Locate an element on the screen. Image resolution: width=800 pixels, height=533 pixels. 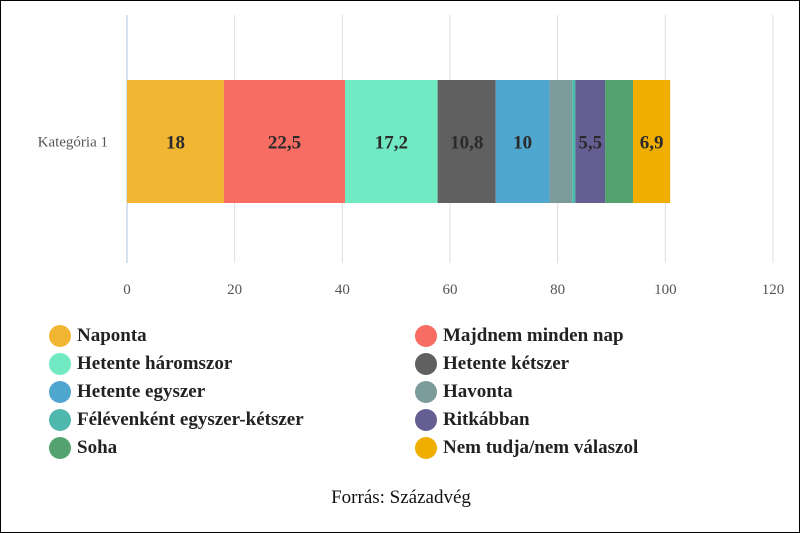
data-label: 10,8 is located at coordinates (466, 143).